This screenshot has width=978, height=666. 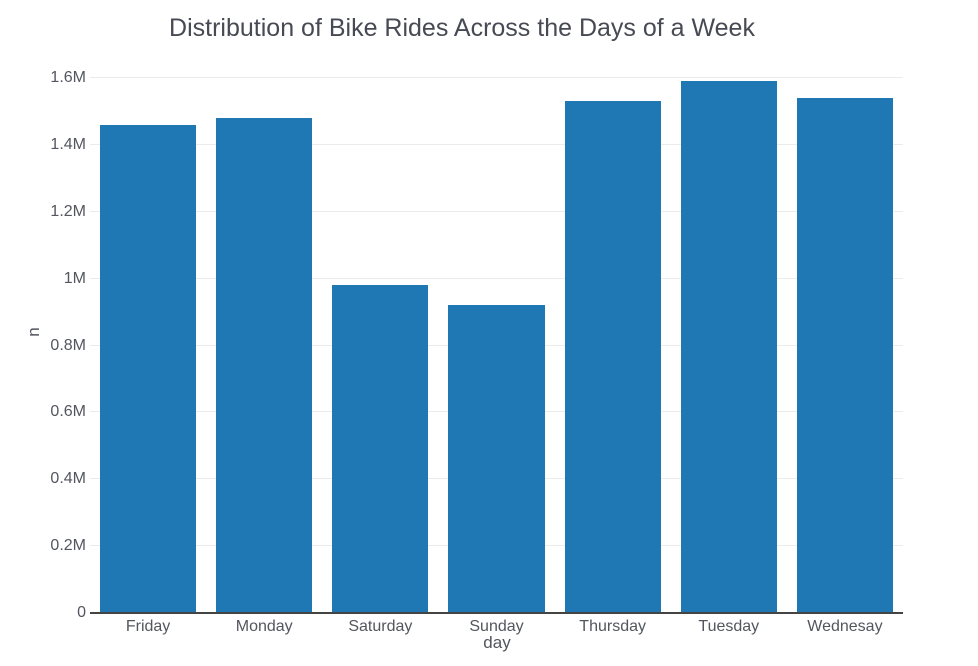 What do you see at coordinates (148, 626) in the screenshot?
I see `x-tick-label: Friday` at bounding box center [148, 626].